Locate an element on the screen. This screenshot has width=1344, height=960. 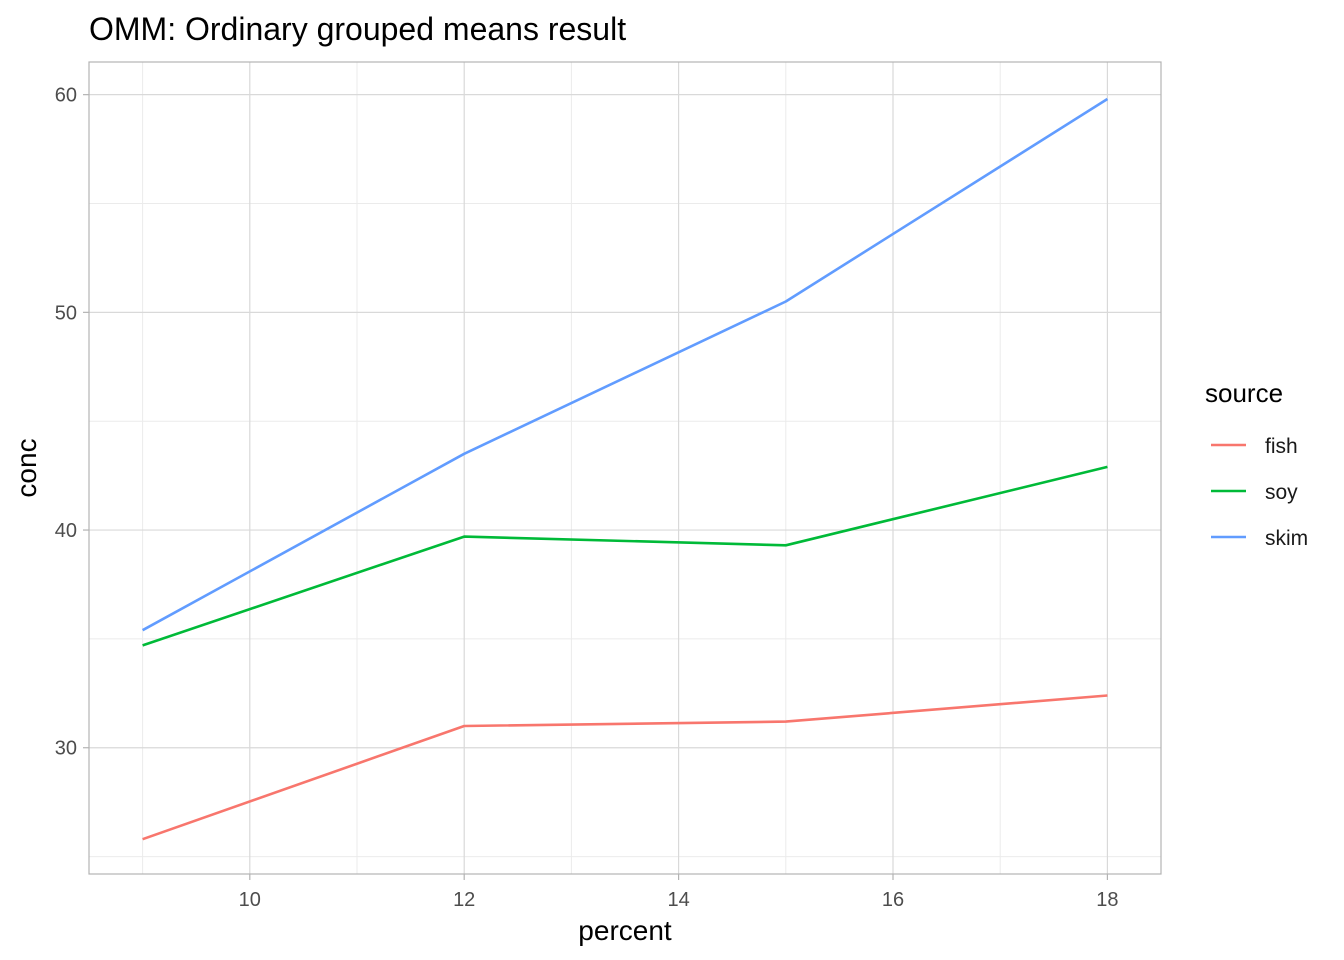
legend-title: source is located at coordinates (1244, 393).